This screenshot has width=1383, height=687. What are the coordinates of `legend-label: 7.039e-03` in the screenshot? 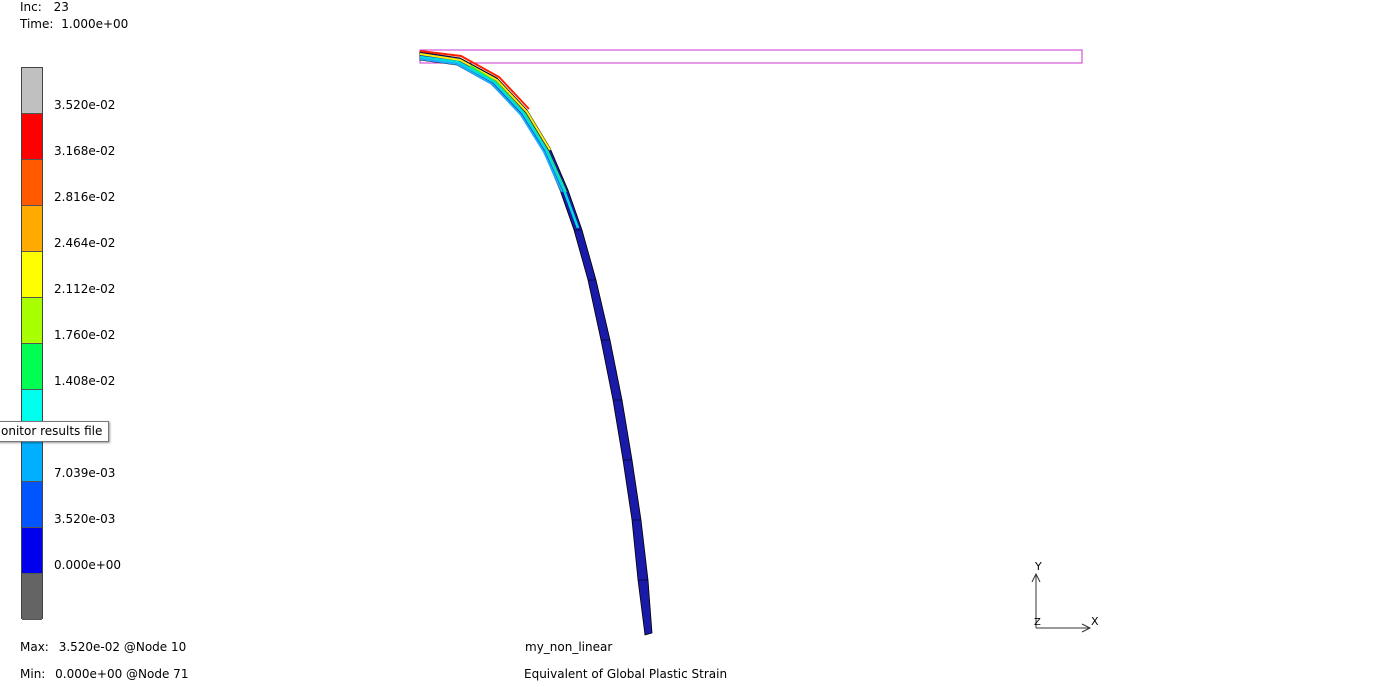 It's located at (85, 473).